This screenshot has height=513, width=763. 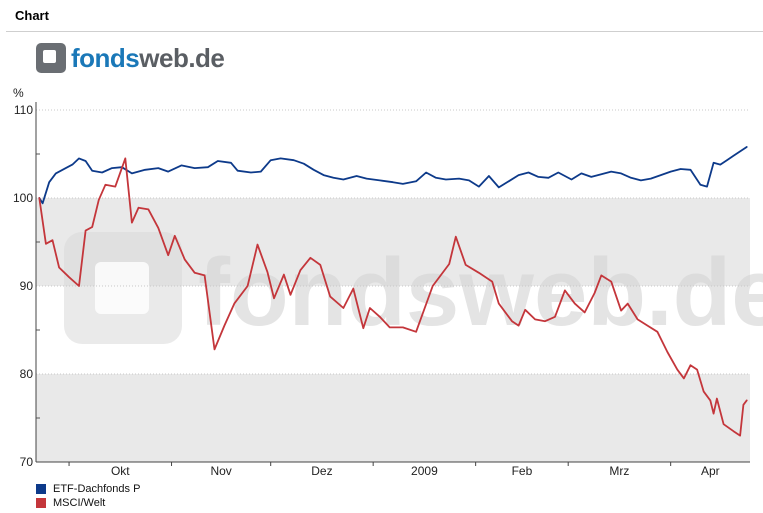 What do you see at coordinates (32, 15) in the screenshot?
I see `panel-title: Chart` at bounding box center [32, 15].